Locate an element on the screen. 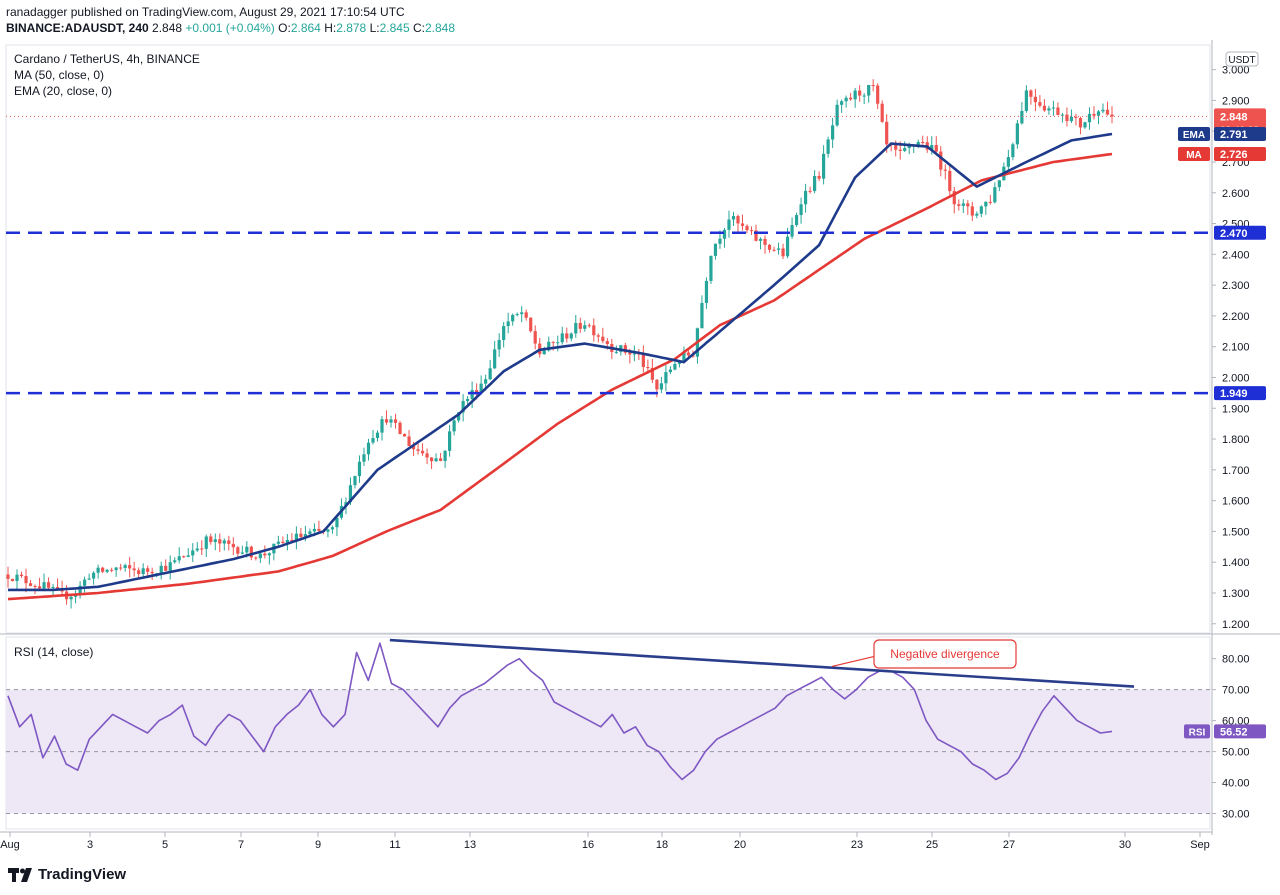 Image resolution: width=1280 pixels, height=895 pixels. level-low-label: 1.949 is located at coordinates (1234, 394).